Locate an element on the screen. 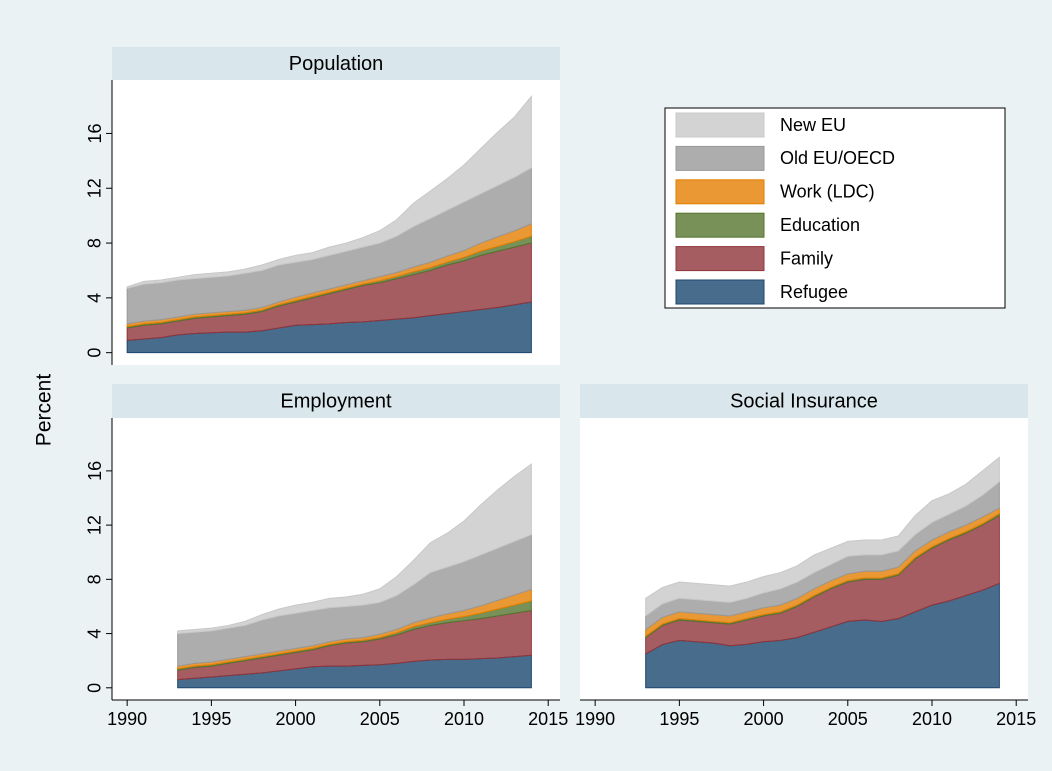 This screenshot has width=1052, height=771. panel-title: Employment is located at coordinates (336, 401).